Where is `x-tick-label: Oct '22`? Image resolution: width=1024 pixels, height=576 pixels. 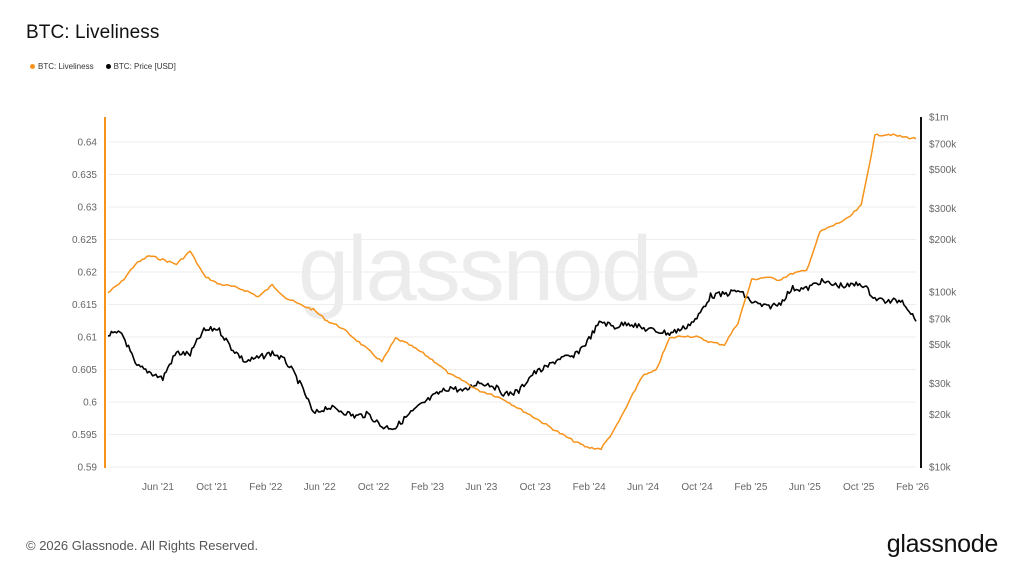 x-tick-label: Oct '22 is located at coordinates (374, 487).